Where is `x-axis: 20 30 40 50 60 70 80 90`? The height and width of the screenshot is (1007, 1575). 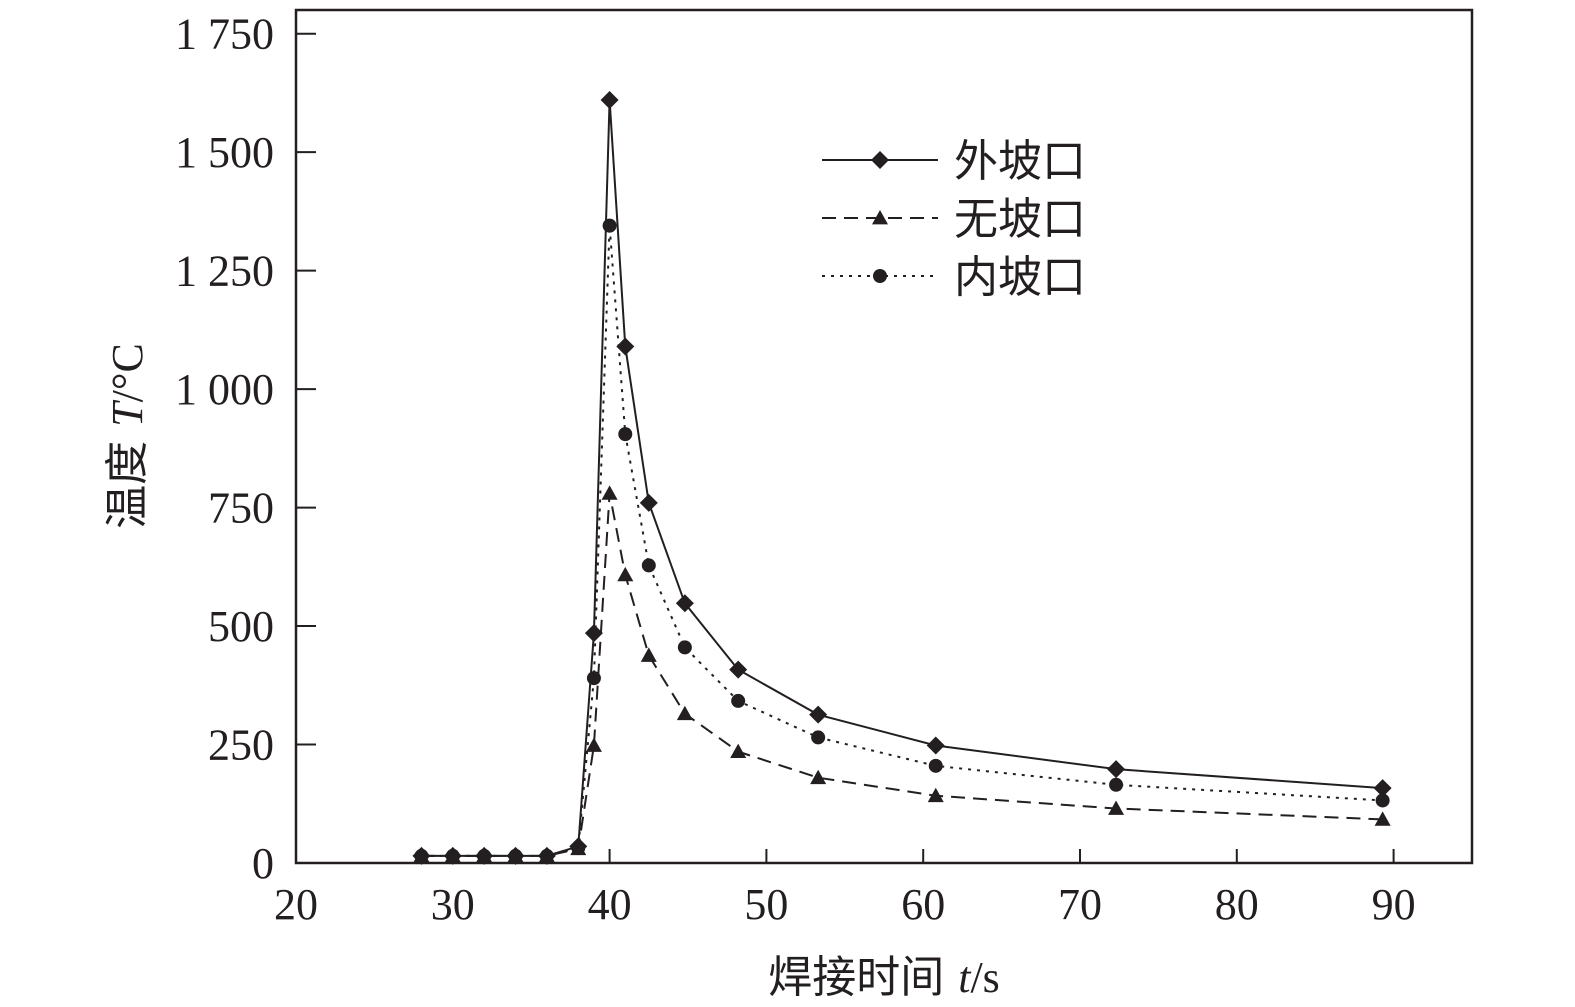
x-axis: 20 30 40 50 60 70 80 90 is located at coordinates (845, 889).